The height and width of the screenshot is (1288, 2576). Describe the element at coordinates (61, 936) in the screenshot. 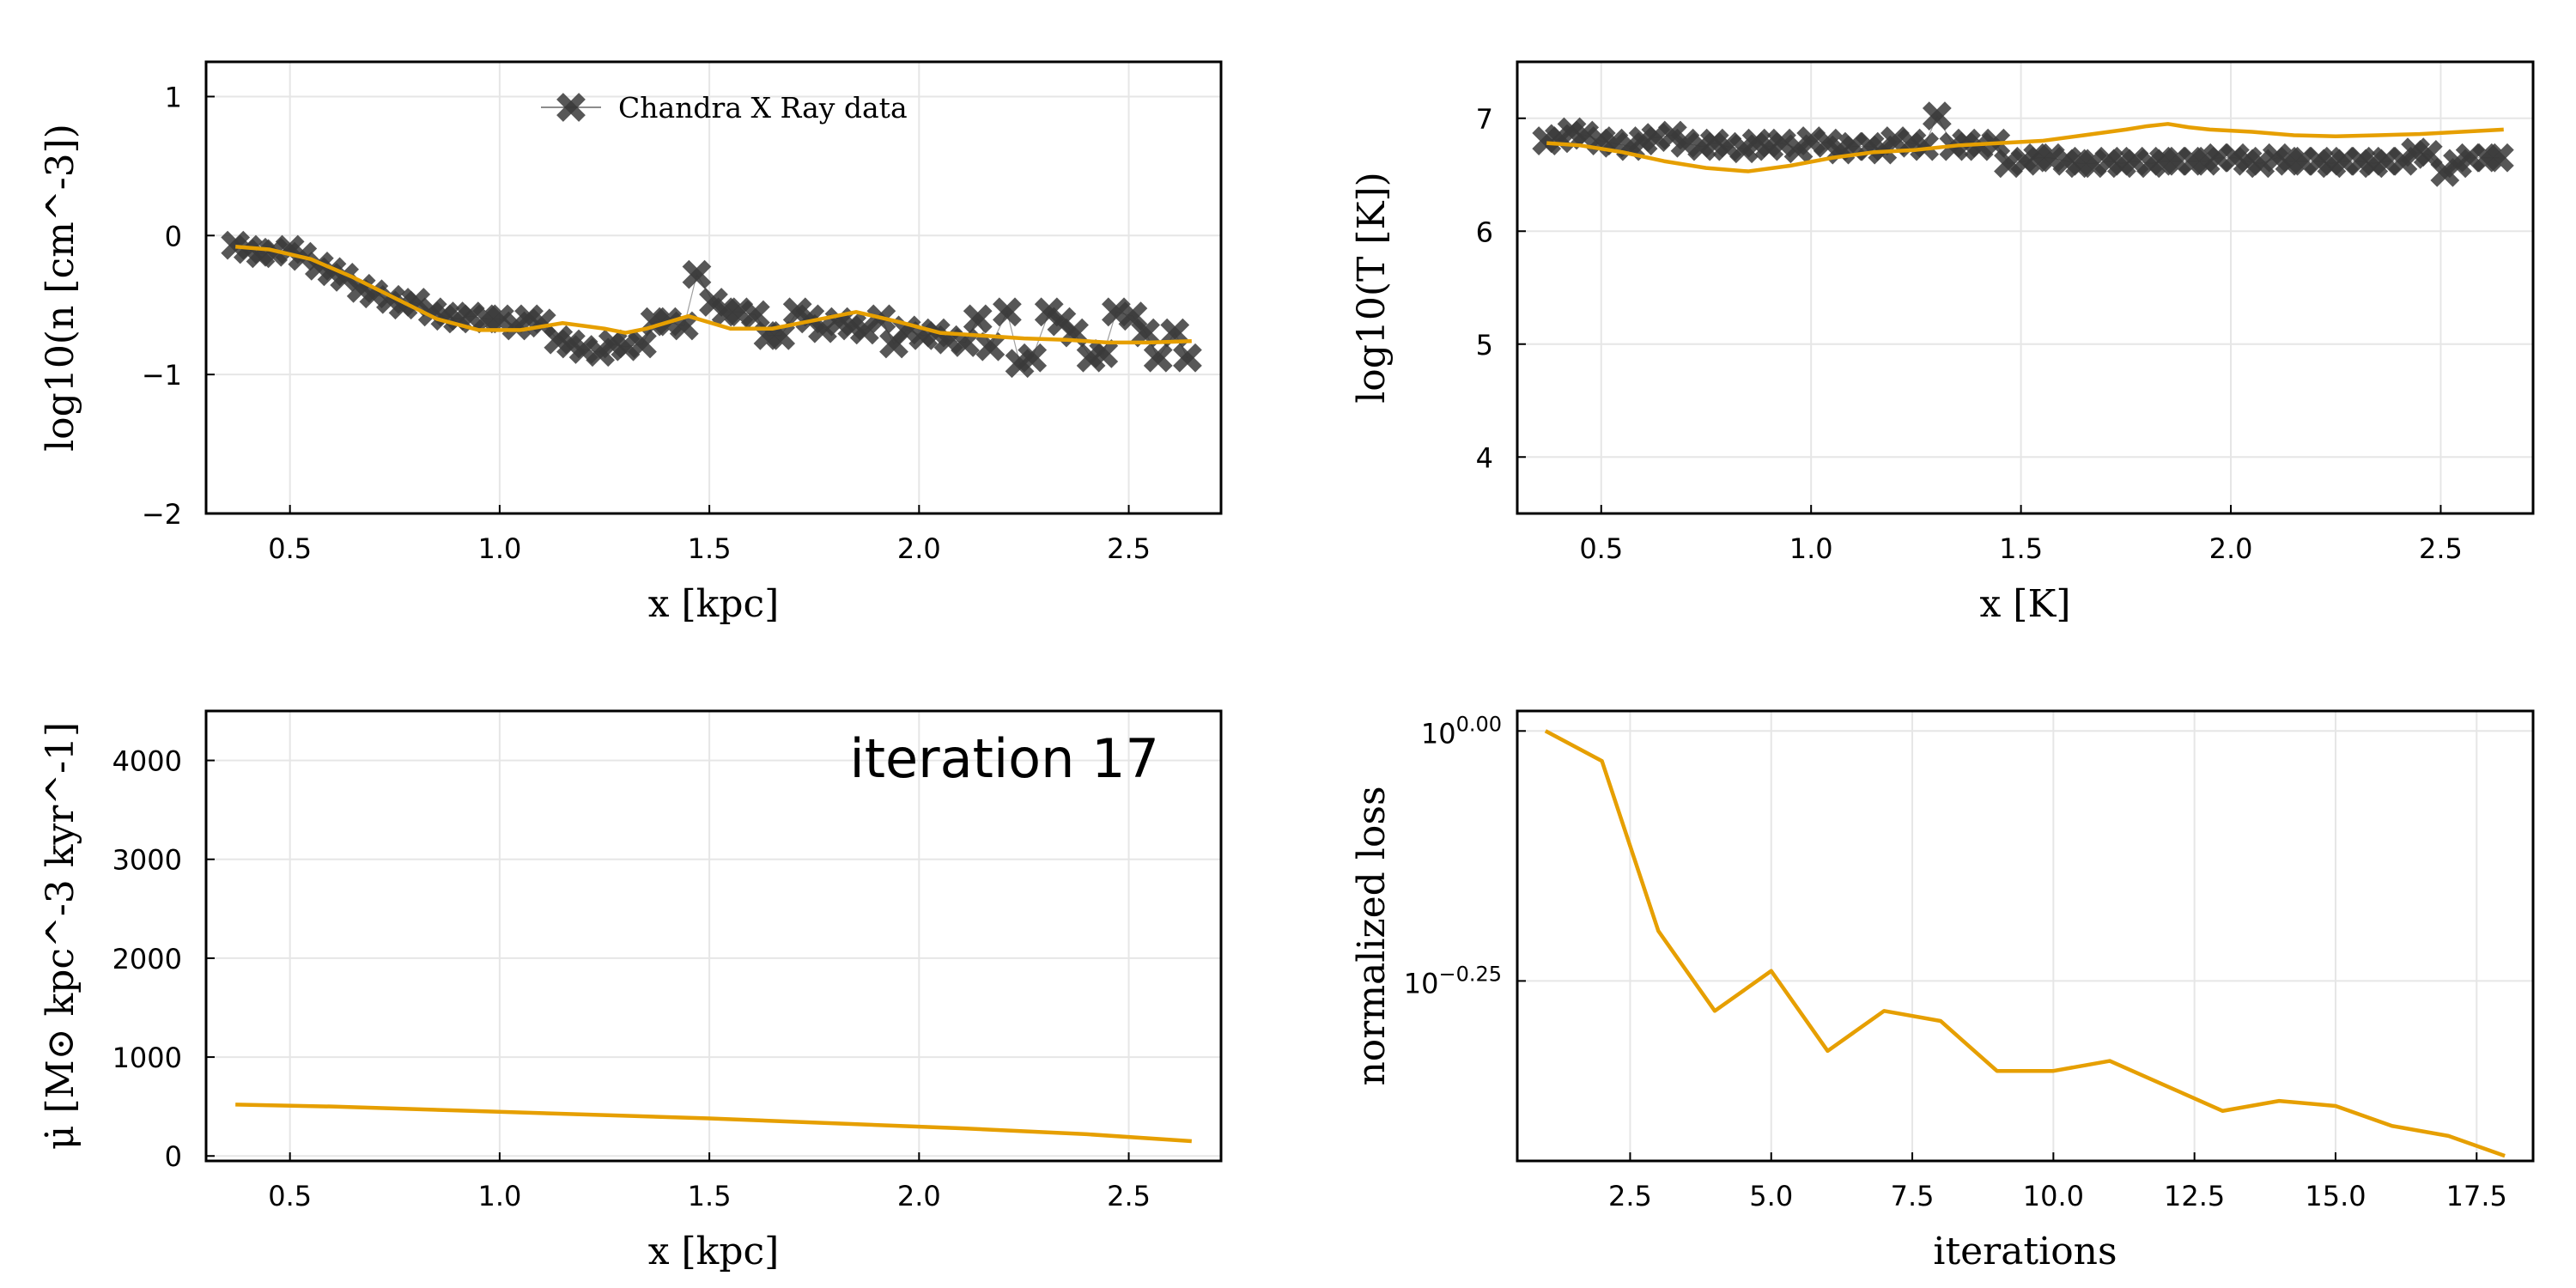

I see `y-axis-label: μ̇ [M⊙ kpc^-3 kyr^-1]` at that location.